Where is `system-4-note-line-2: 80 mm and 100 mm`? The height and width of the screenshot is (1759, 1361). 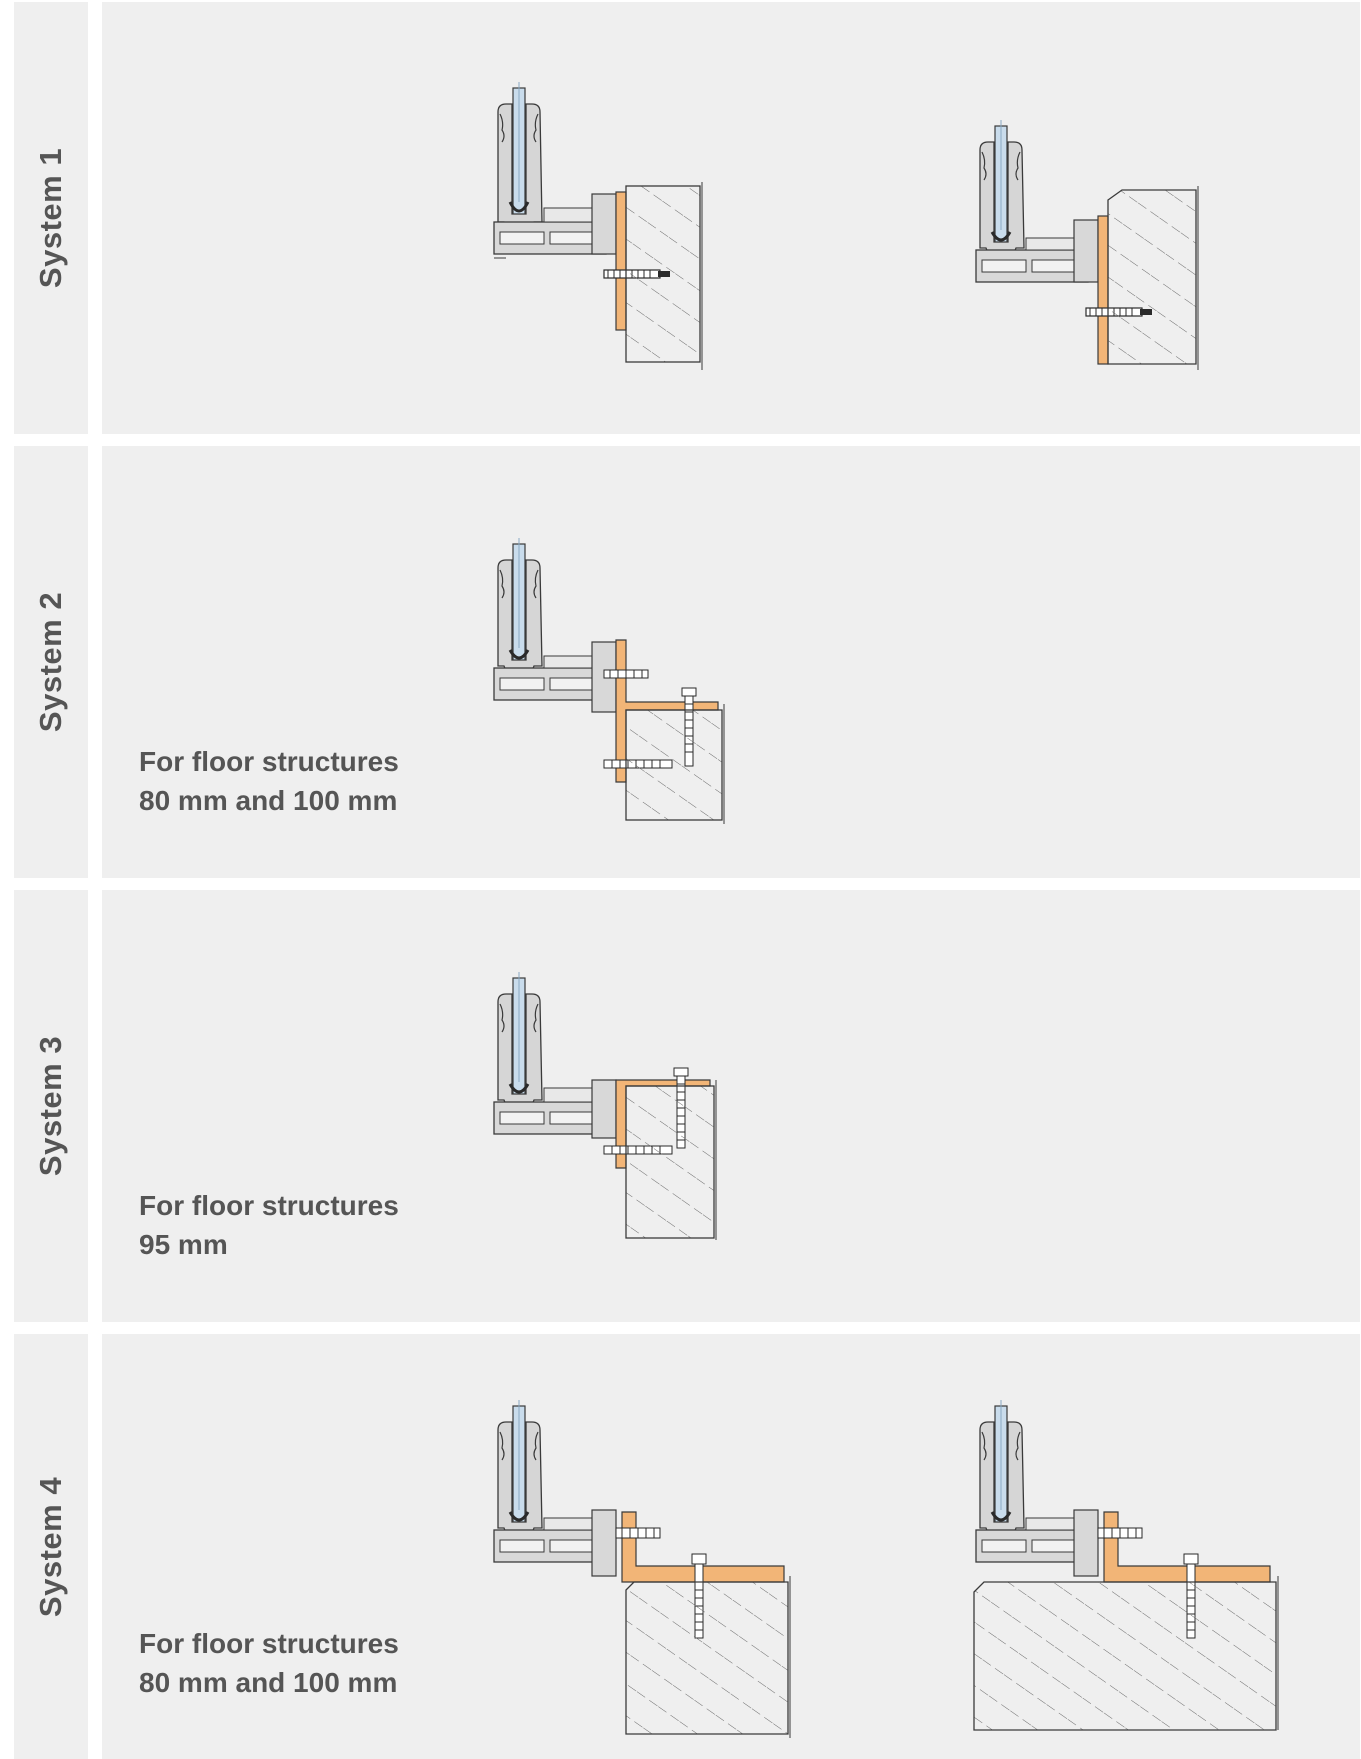
system-4-note-line-2: 80 mm and 100 mm is located at coordinates (268, 1682).